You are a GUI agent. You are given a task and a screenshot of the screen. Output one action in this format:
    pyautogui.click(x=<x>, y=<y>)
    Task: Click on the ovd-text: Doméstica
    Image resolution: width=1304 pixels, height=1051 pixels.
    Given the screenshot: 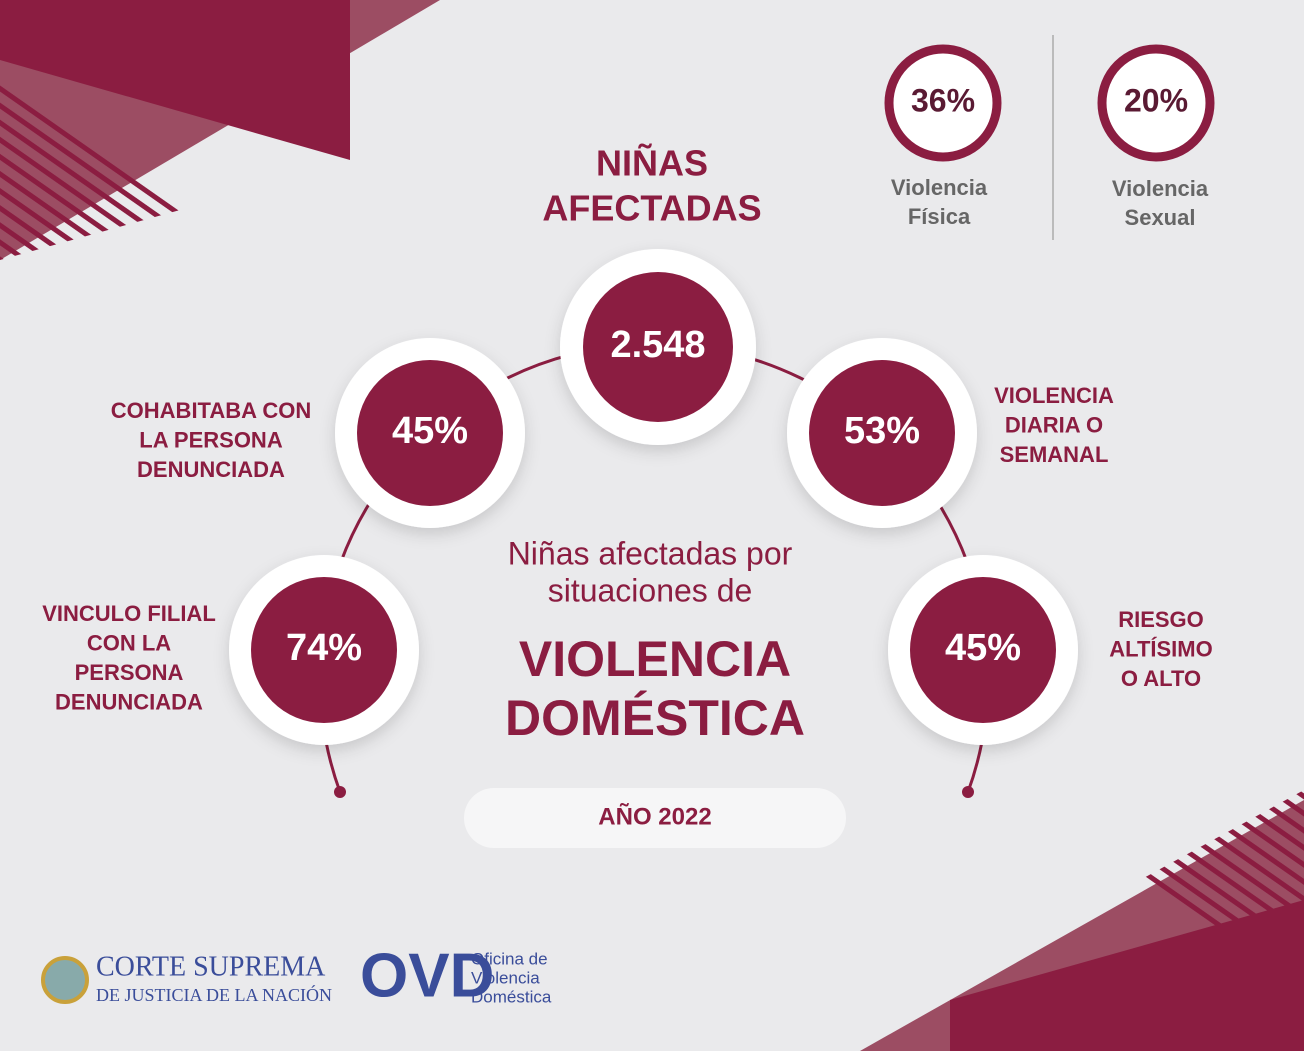 What is the action you would take?
    pyautogui.click(x=511, y=996)
    